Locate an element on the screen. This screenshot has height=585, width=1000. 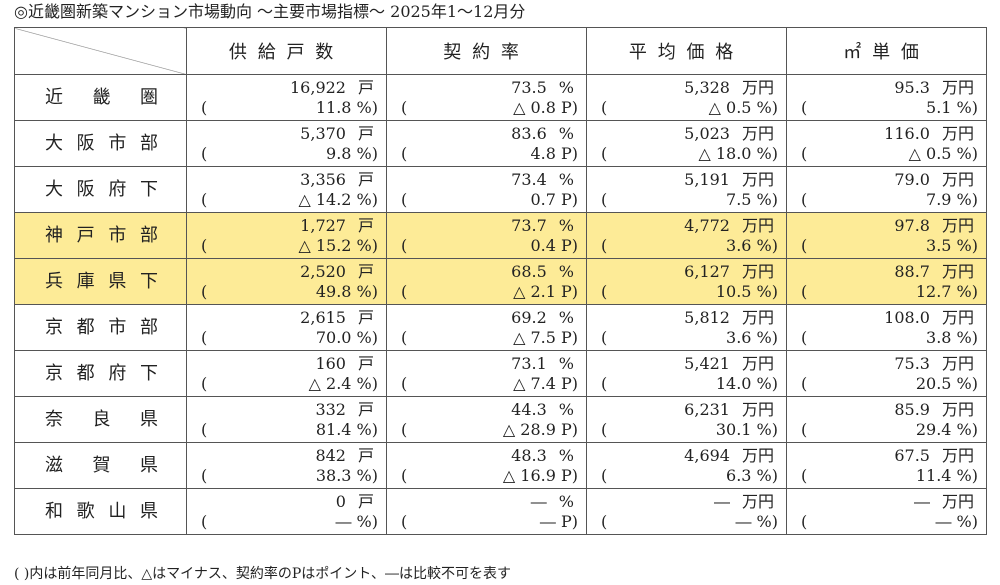
value-contract-rate: ― is located at coordinates (538, 501).